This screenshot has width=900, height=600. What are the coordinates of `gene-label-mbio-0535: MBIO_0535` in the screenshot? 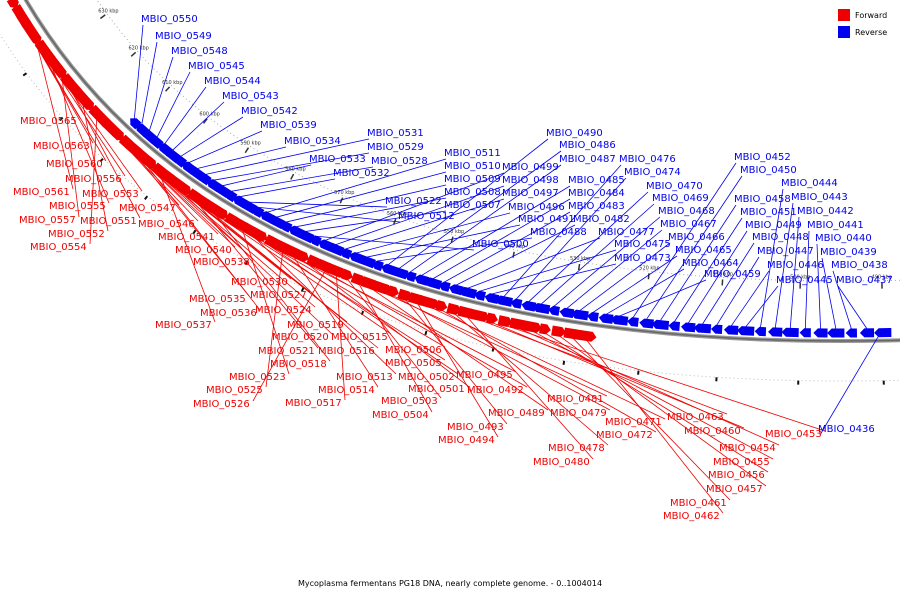 It's located at (217, 299).